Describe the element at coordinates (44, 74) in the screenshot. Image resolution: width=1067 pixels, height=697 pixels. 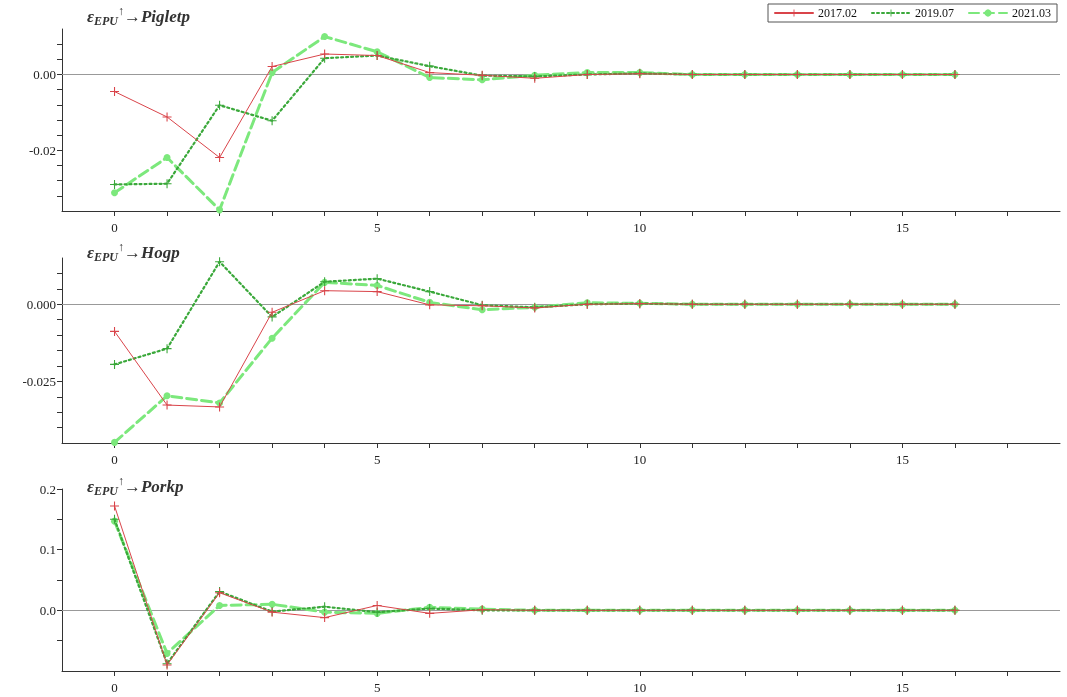
I see `y-tick-label: 0.00` at that location.